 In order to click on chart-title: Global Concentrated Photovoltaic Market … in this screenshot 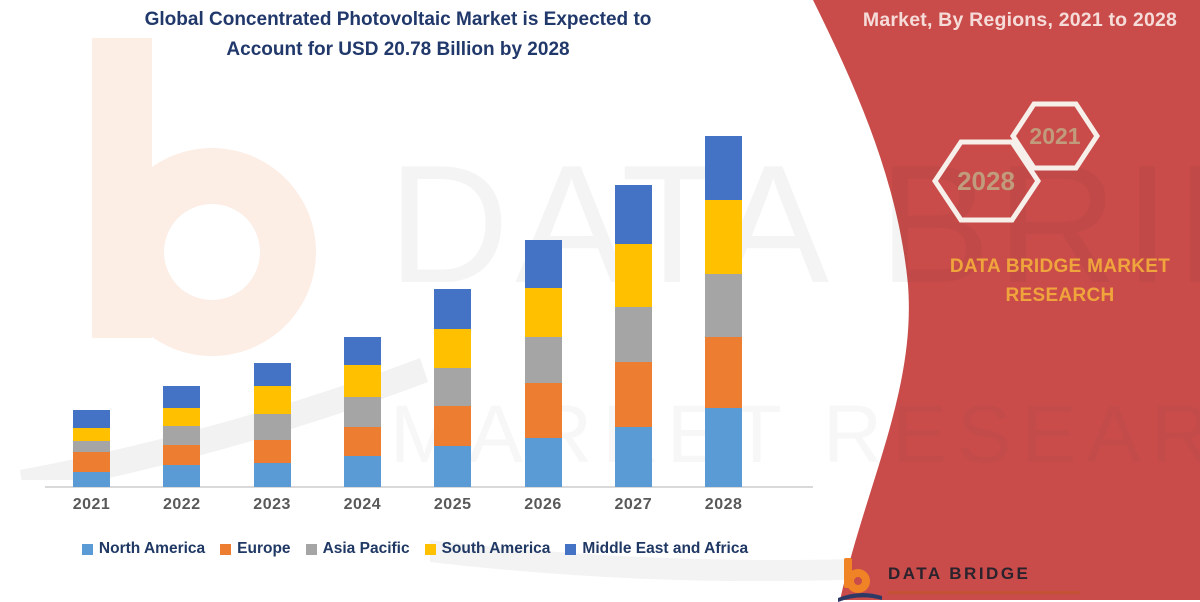, I will do `click(398, 35)`.